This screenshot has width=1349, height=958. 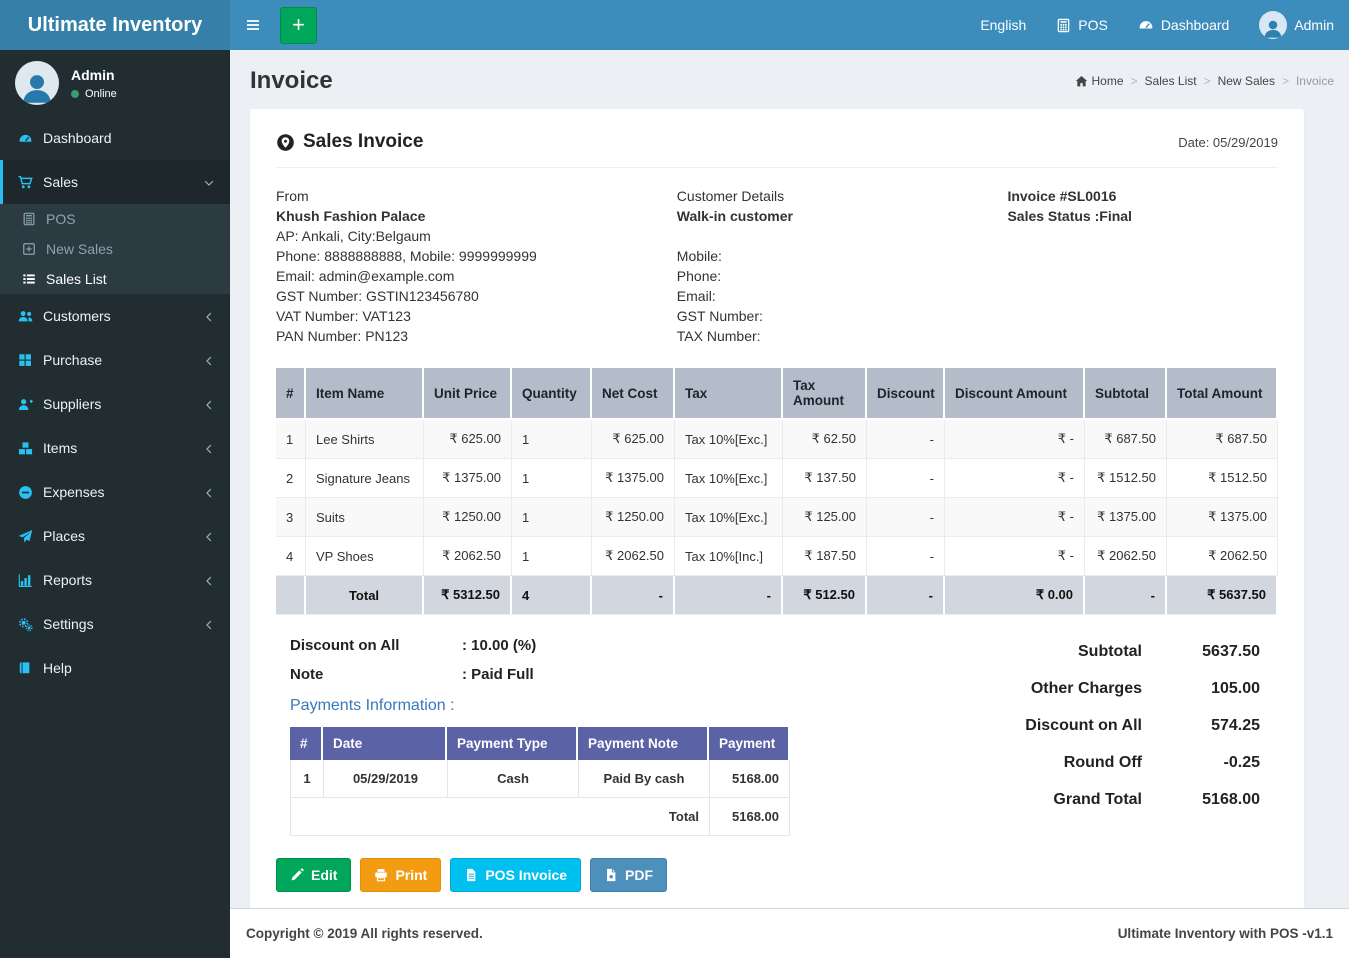 What do you see at coordinates (29, 279) in the screenshot?
I see `list-icon` at bounding box center [29, 279].